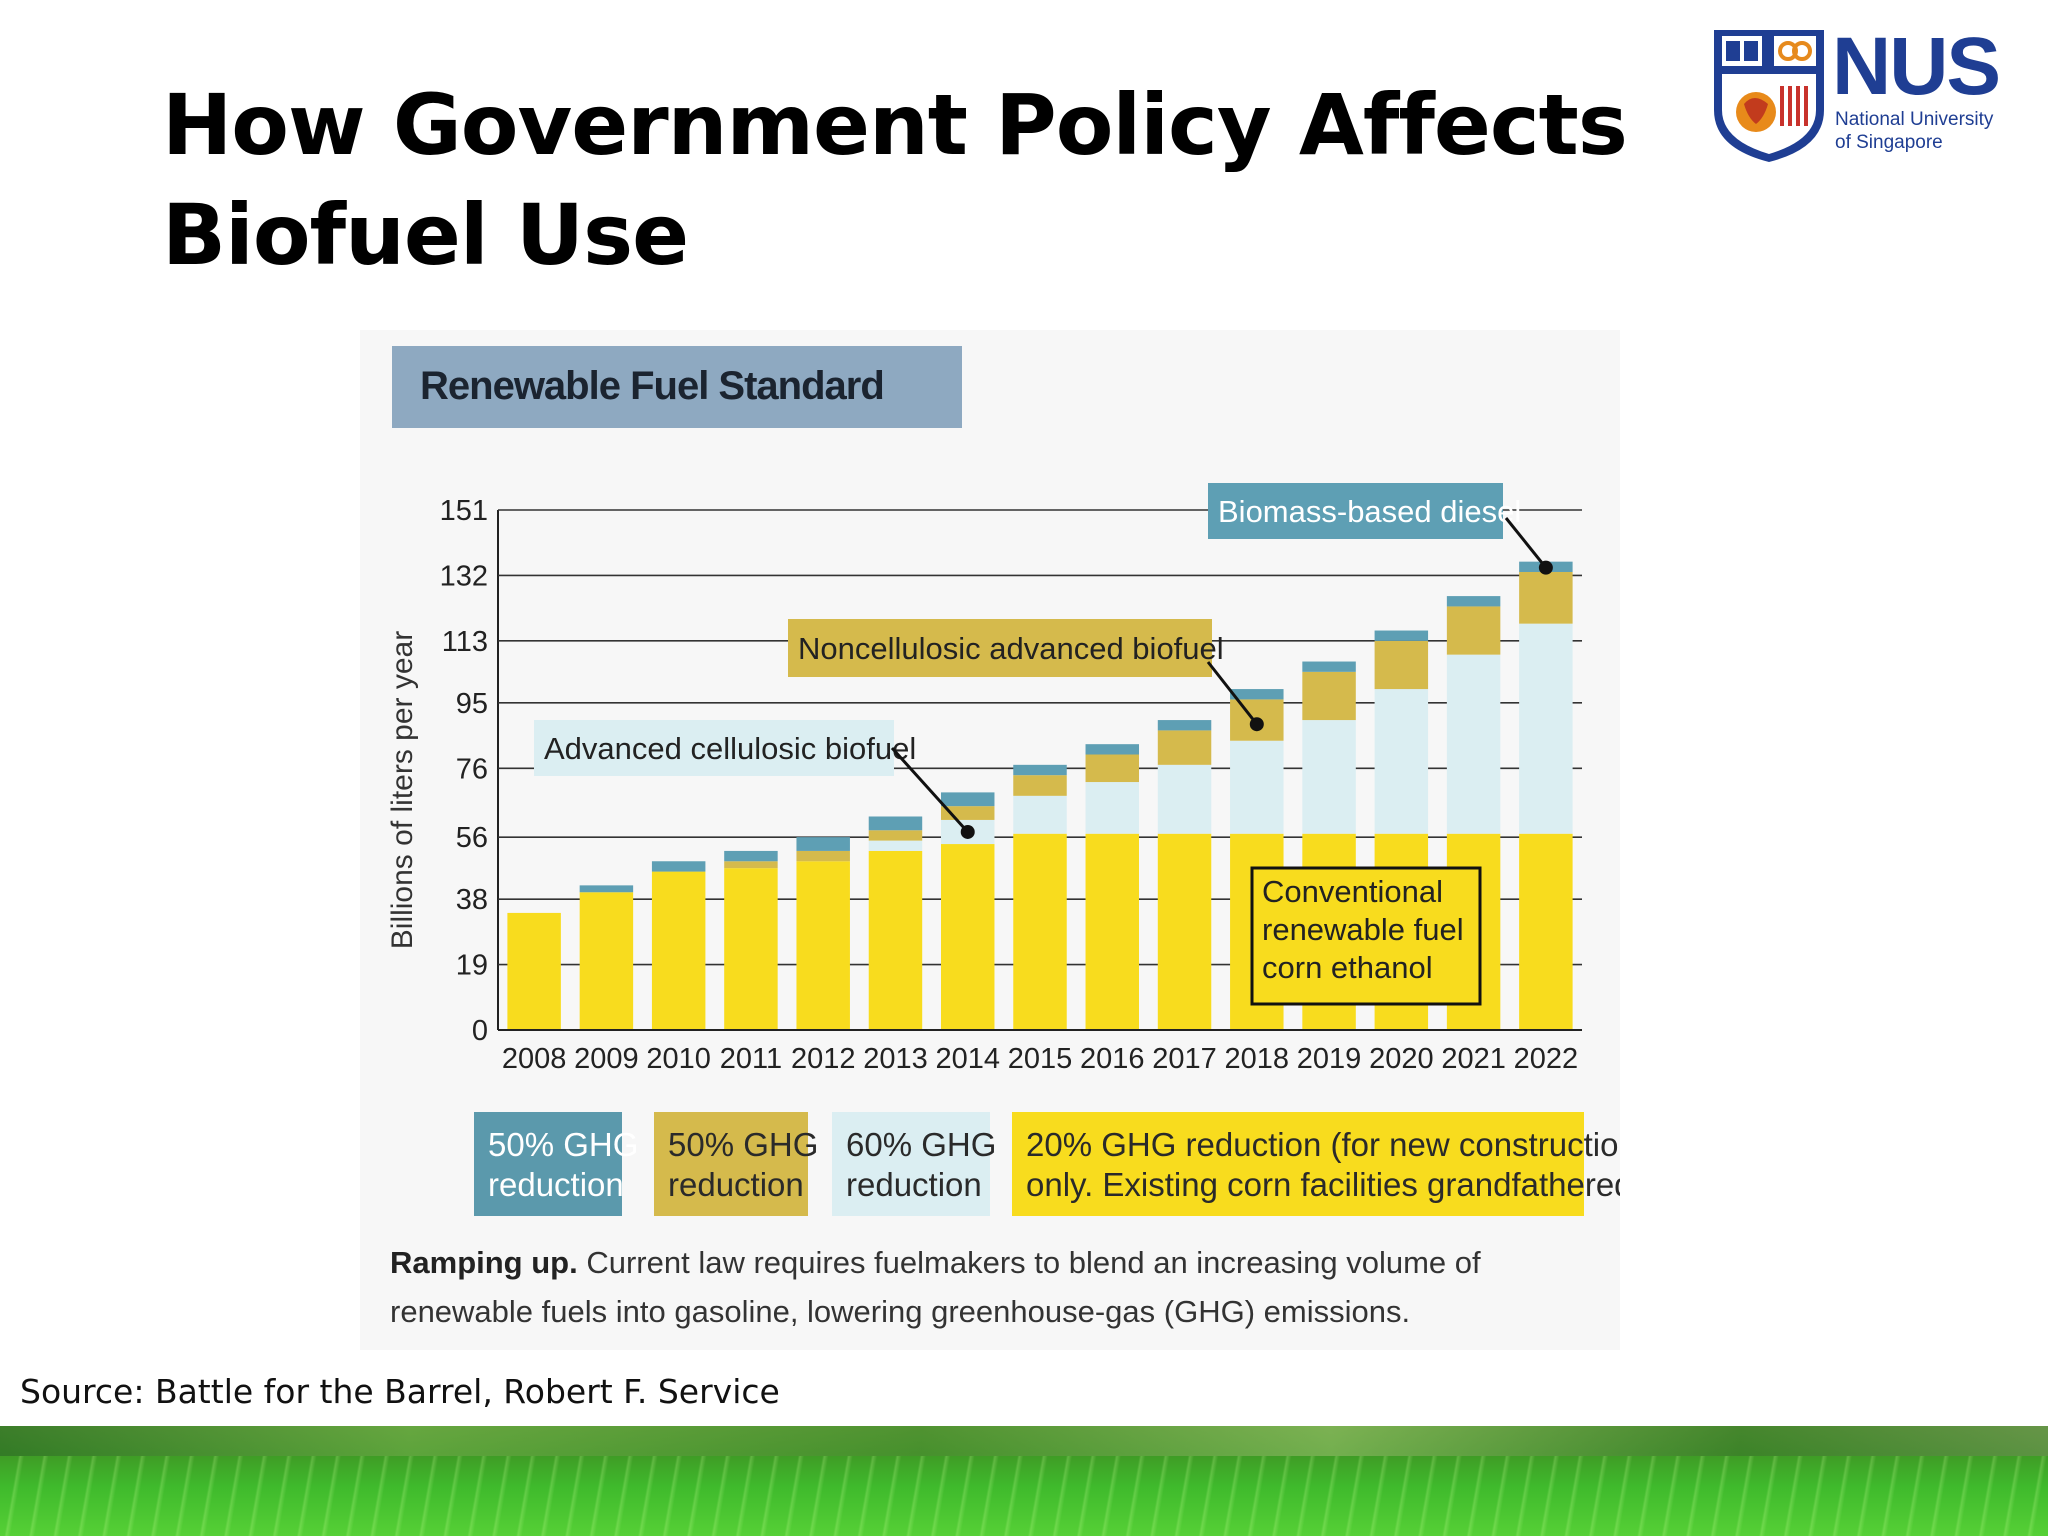 The height and width of the screenshot is (1536, 2048). I want to click on callout-noncellulosic-box, so click(1000, 648).